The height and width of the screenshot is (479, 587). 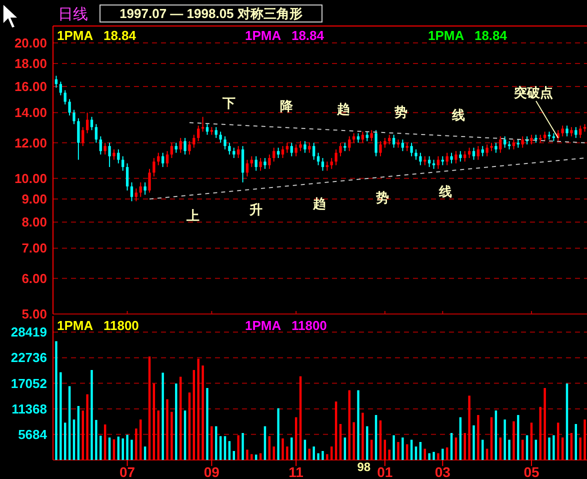 I want to click on y-tick-label: 14.00, so click(x=30, y=112).